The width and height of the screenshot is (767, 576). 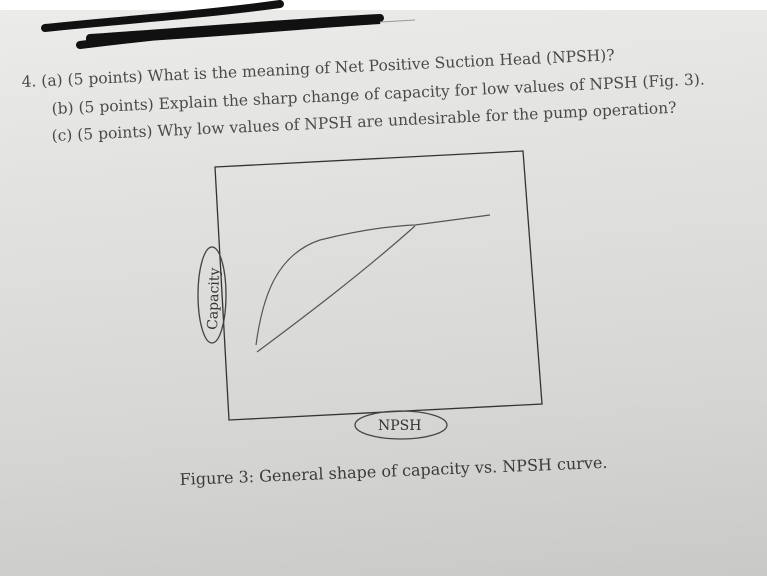 I want to click on capacity-label-circle, so click(x=212, y=295).